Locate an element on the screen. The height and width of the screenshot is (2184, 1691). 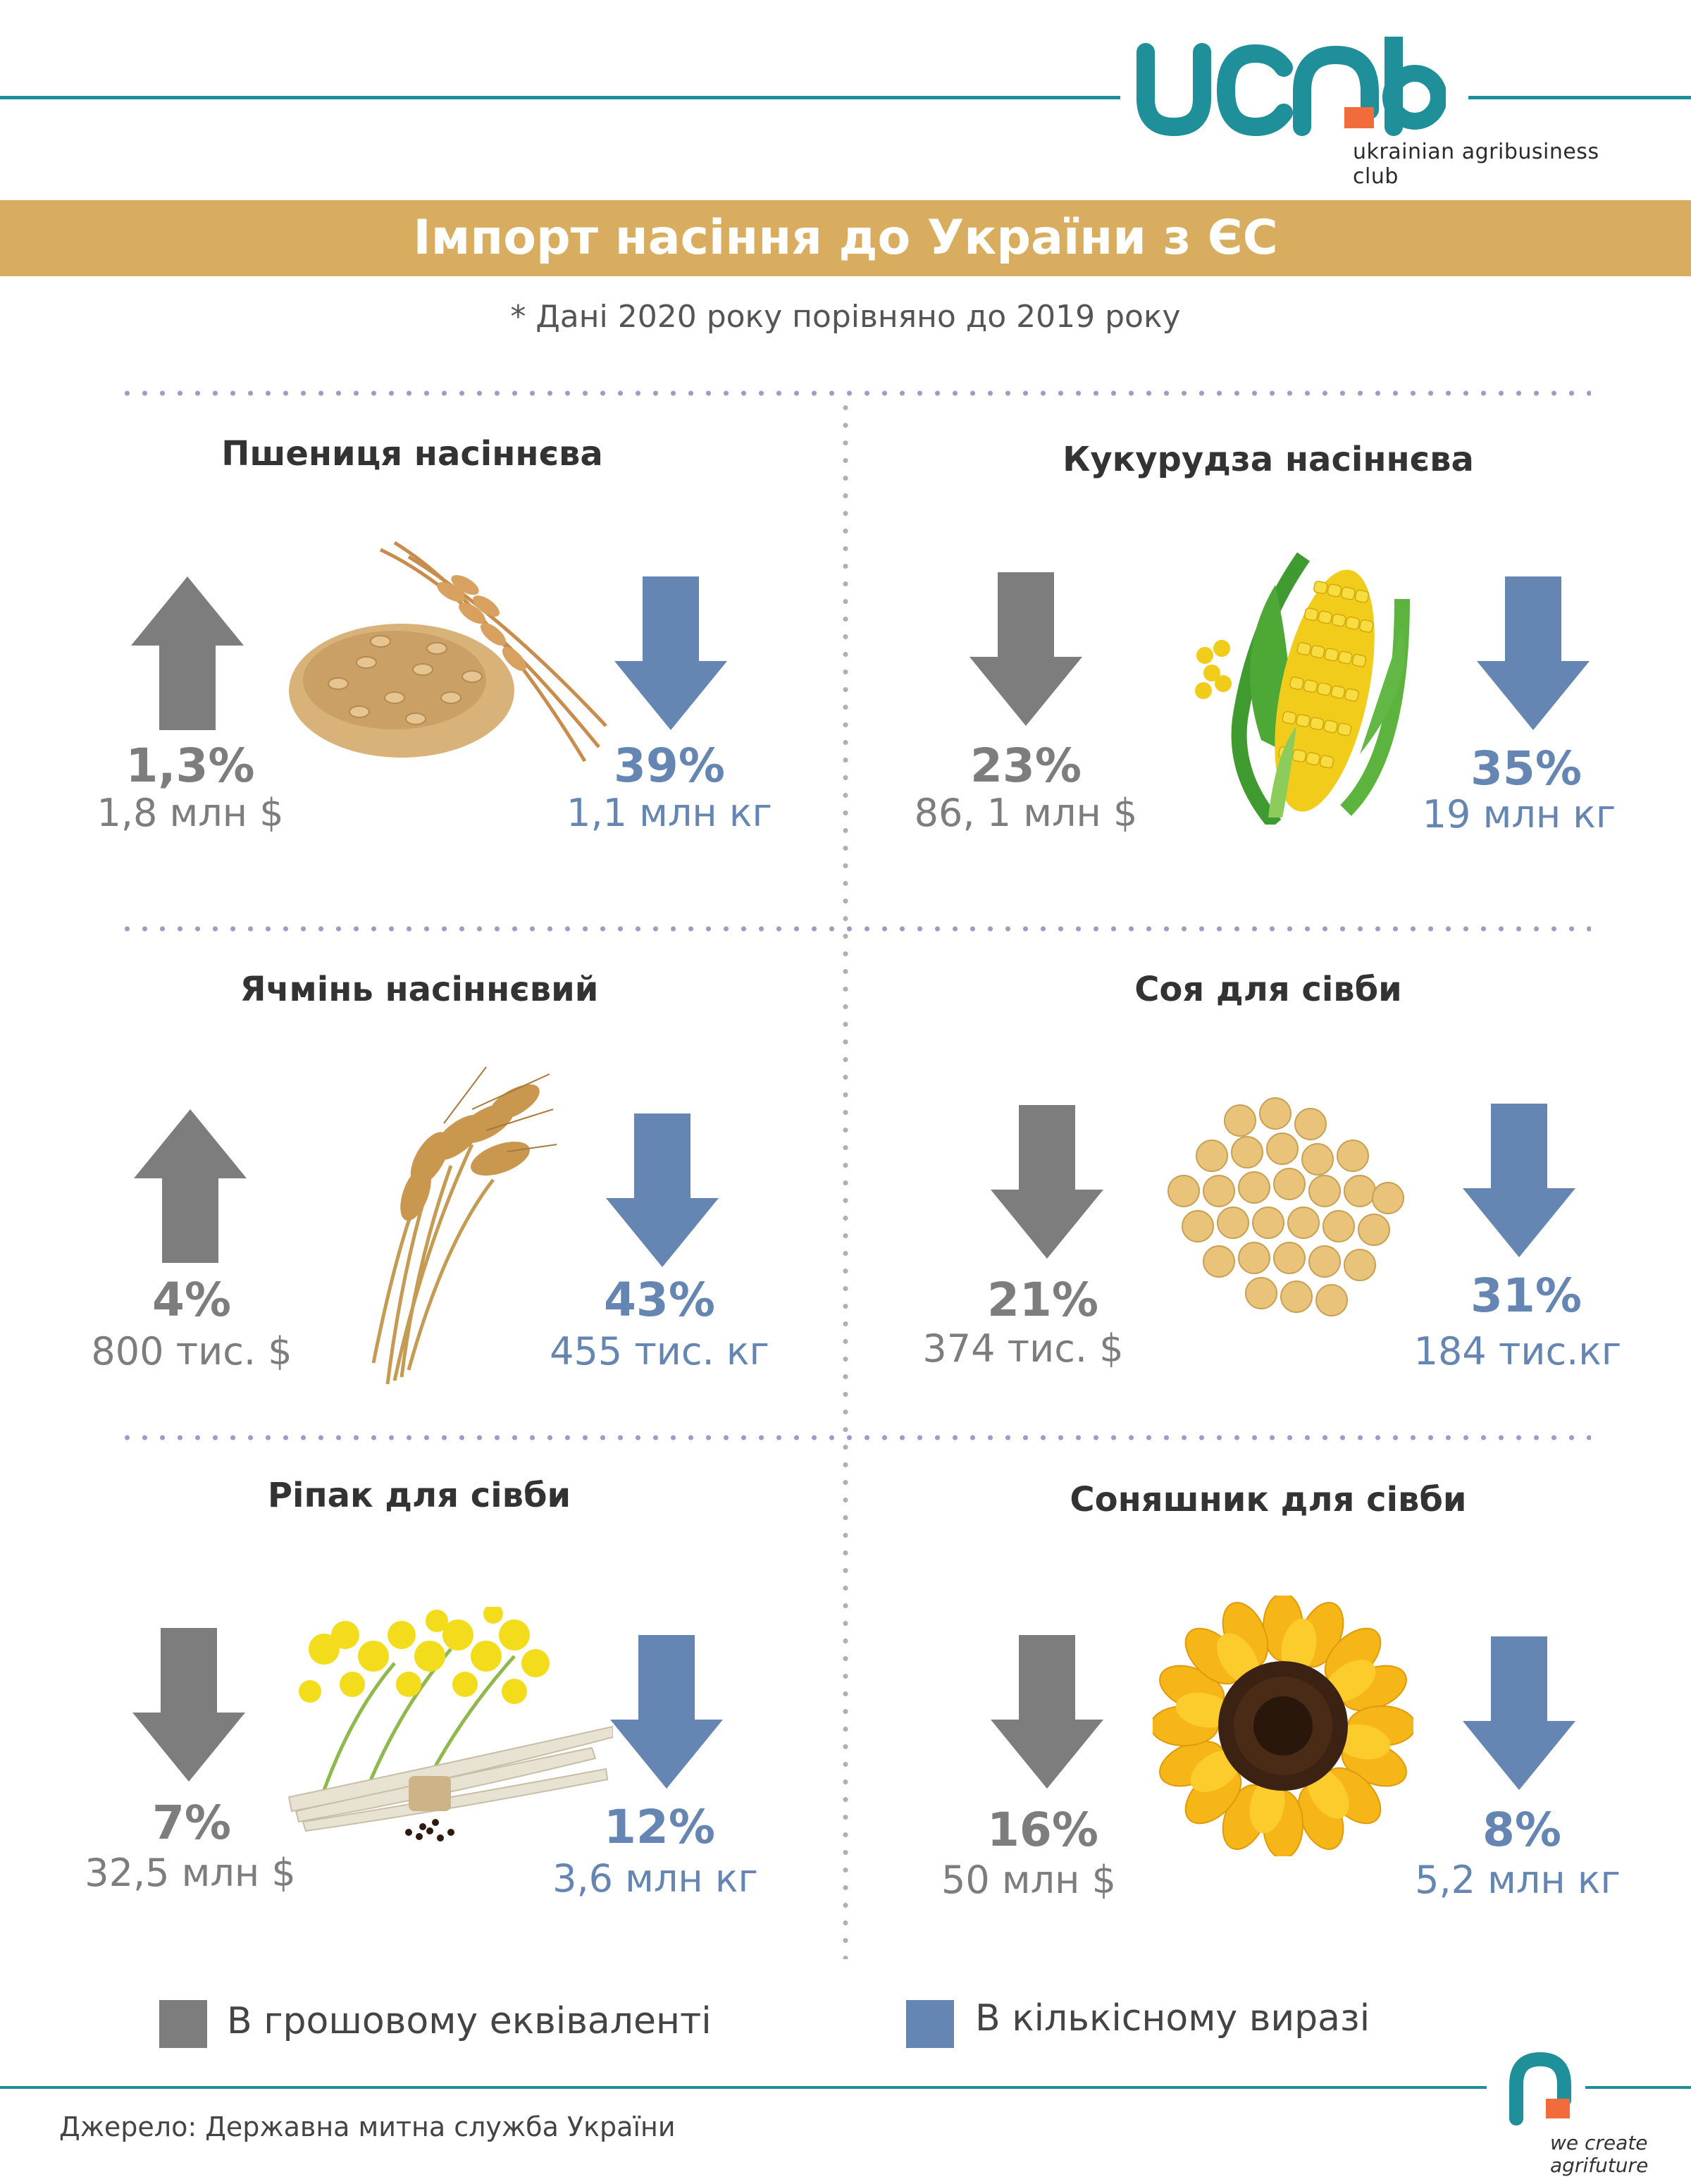
quantity-value: 19 млн кг is located at coordinates (1519, 815).